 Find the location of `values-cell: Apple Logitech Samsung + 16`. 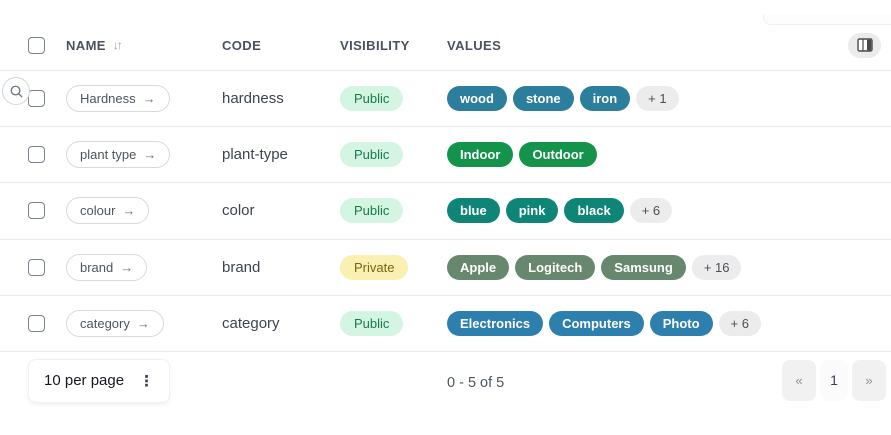

values-cell: Apple Logitech Samsung + 16 is located at coordinates (642, 267).